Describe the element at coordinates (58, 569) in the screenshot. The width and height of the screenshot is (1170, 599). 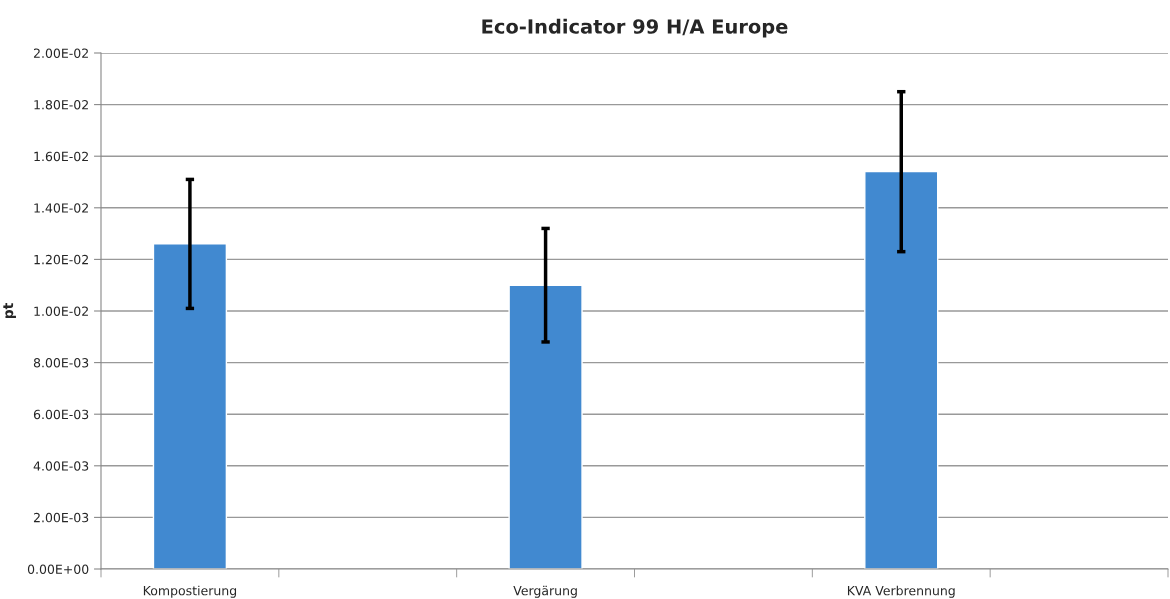
I see `y-tick-label: 0.00E+00` at that location.